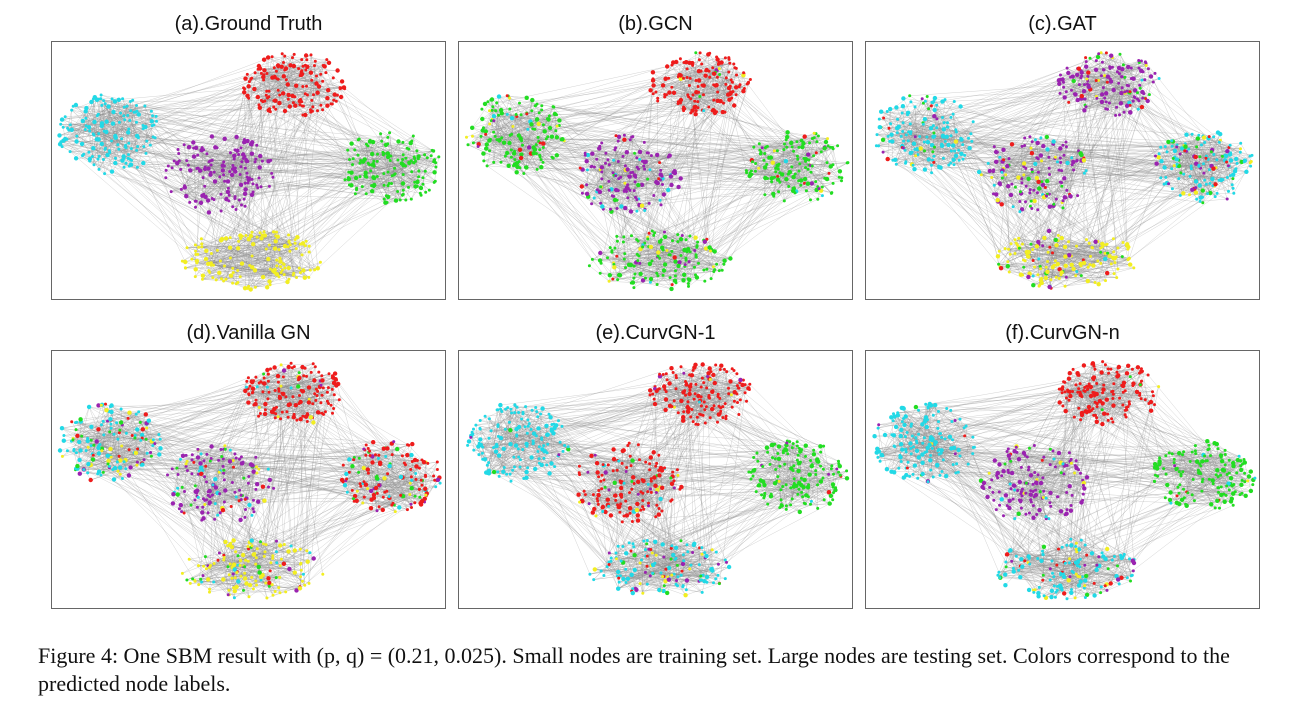  I want to click on panel-f: (f).CurvGN-n, so click(1062, 464).